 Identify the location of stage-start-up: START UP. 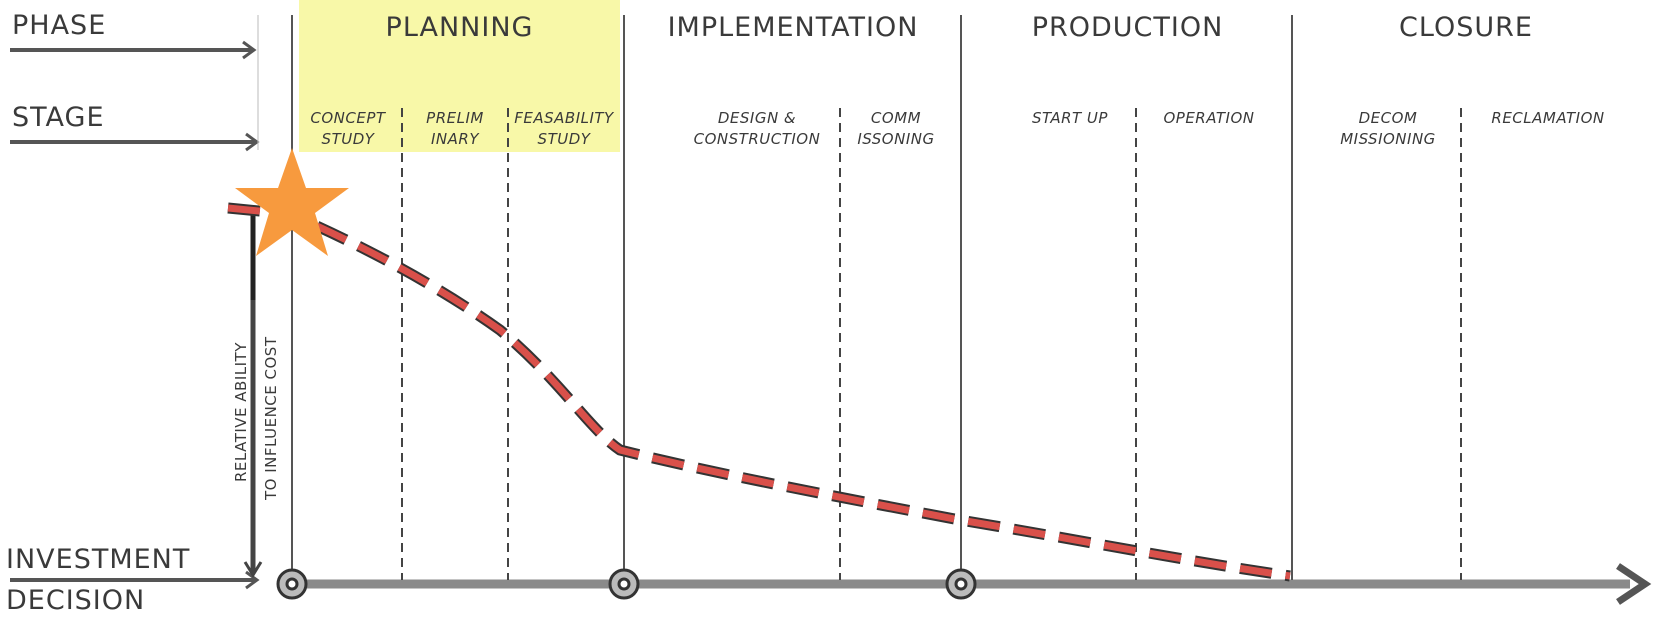
(1070, 118).